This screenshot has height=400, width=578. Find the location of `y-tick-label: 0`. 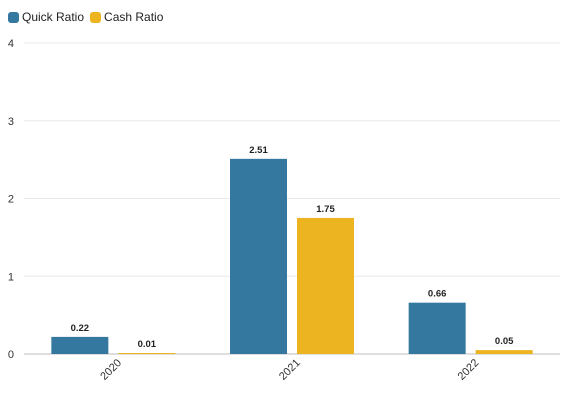

y-tick-label: 0 is located at coordinates (11, 355).